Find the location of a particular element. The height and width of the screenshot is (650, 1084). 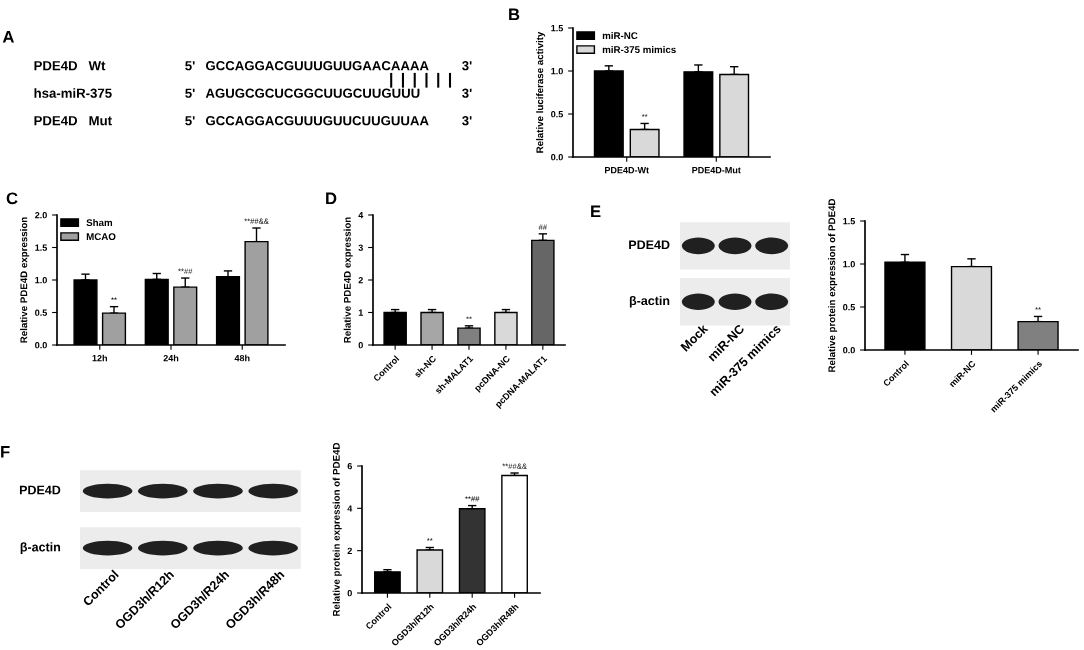

chart-title: C is located at coordinates (12, 198).